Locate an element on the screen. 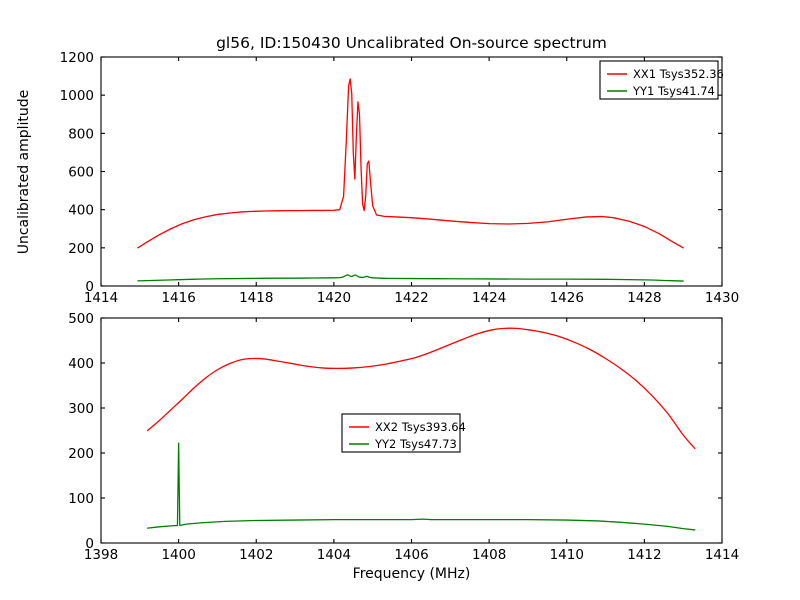 This screenshot has width=800, height=600. xtick-label-bottom-1: 1400 is located at coordinates (178, 555).